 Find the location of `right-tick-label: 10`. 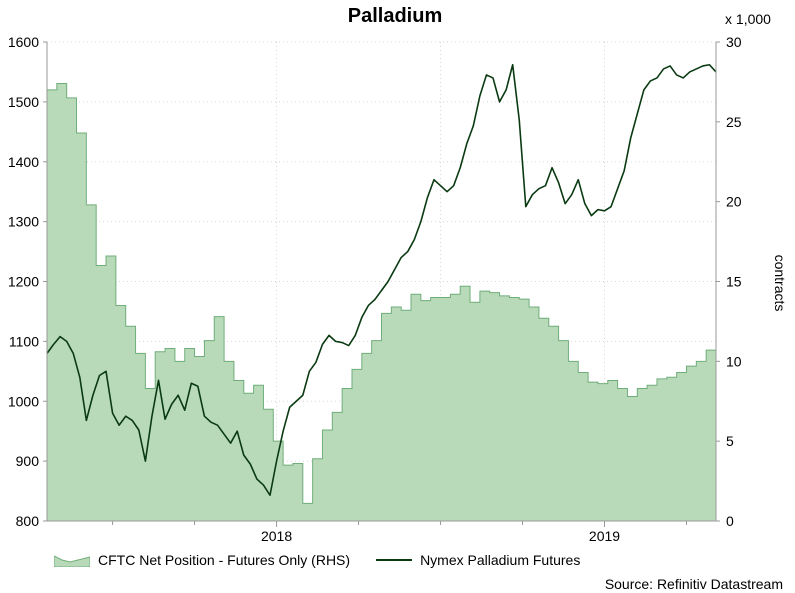

right-tick-label: 10 is located at coordinates (734, 361).